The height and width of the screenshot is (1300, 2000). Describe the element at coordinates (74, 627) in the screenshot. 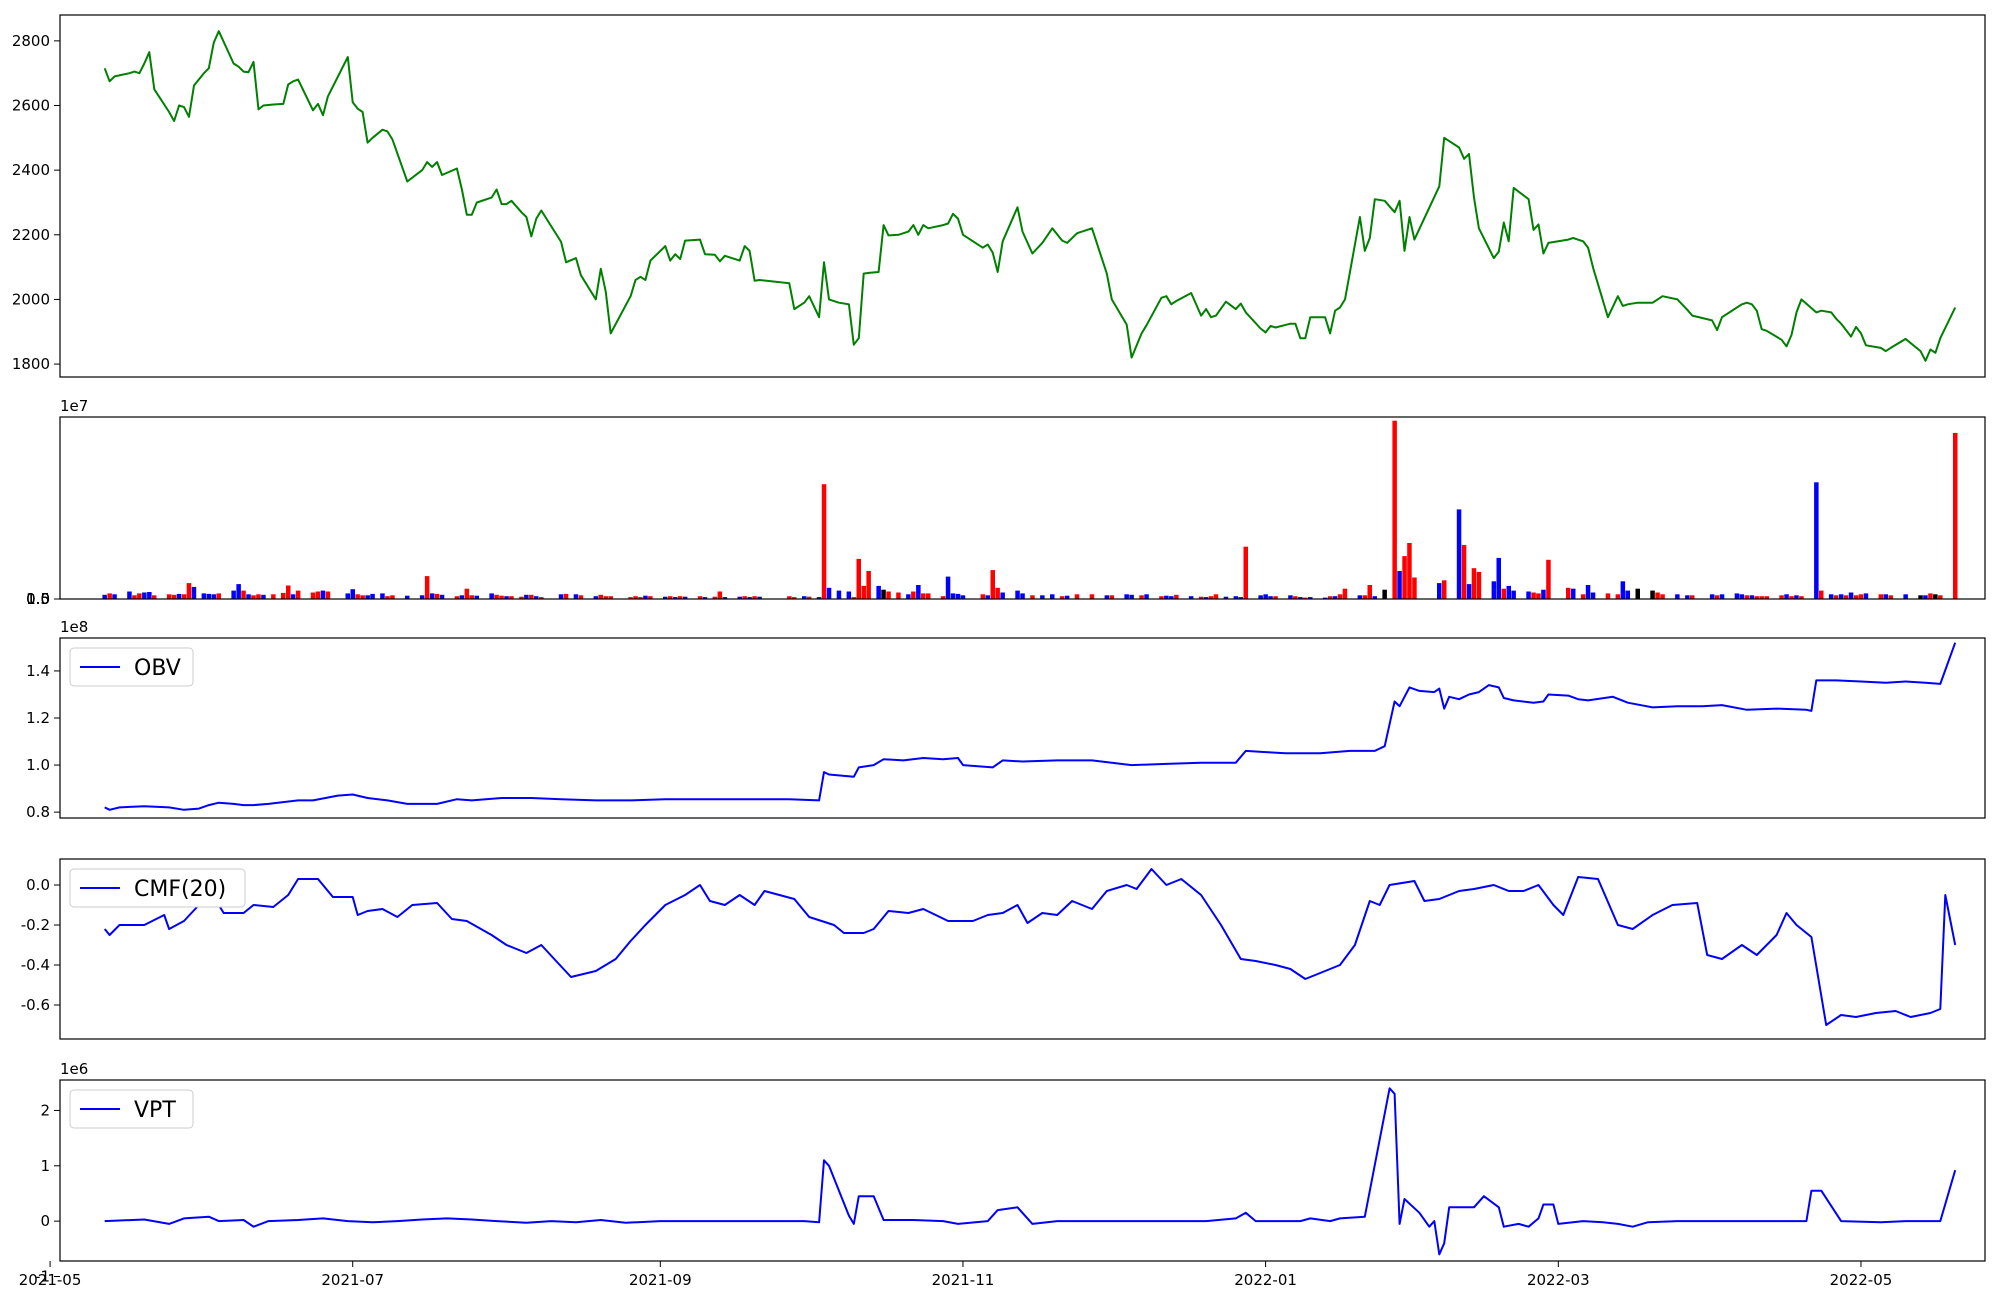

I see `obv-exponent-label: 1e8` at that location.